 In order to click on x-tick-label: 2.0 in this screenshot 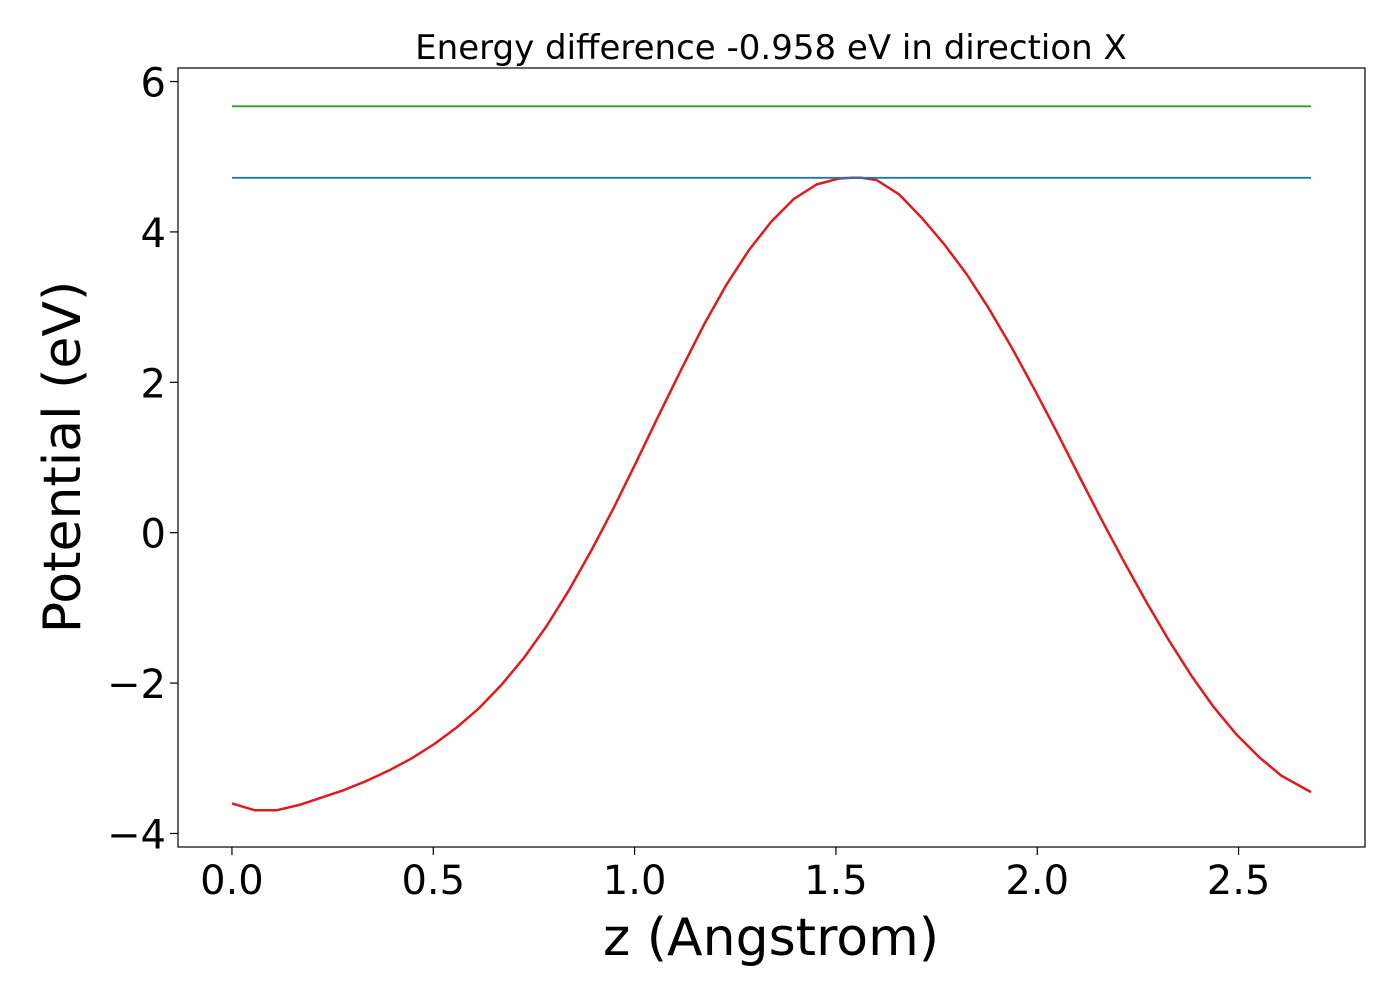, I will do `click(1037, 881)`.